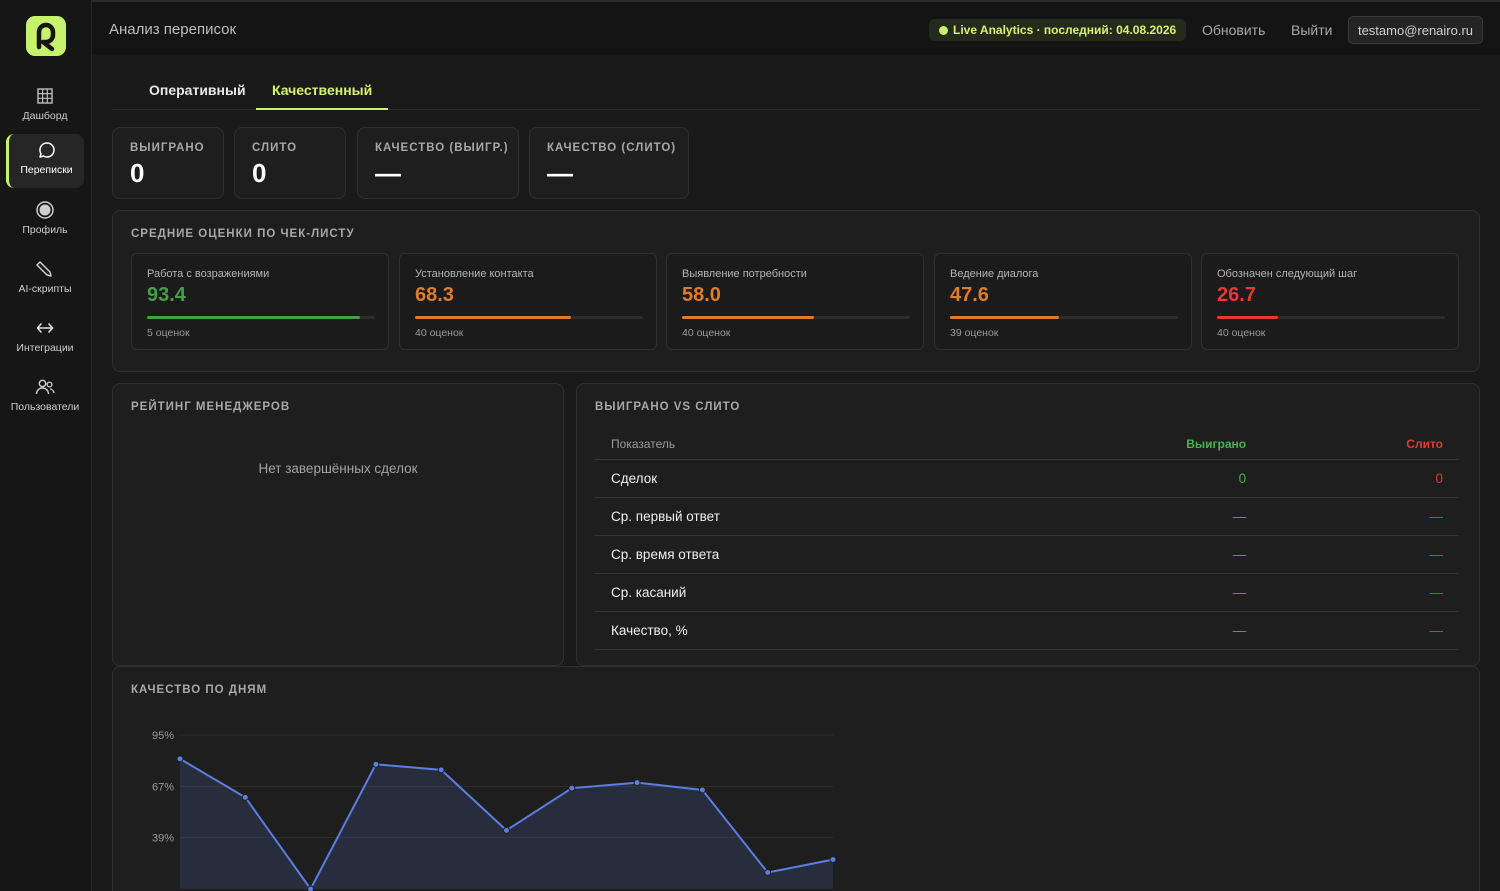 Image resolution: width=1500 pixels, height=891 pixels. I want to click on table-header-row: Показатель Выиграно Слито, so click(1027, 444).